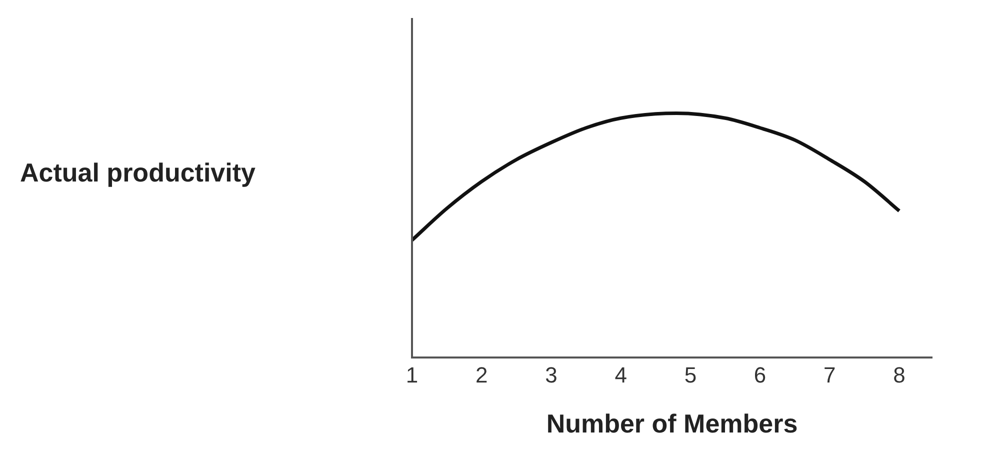 The width and height of the screenshot is (1000, 457). I want to click on x-tick-label: 8, so click(899, 375).